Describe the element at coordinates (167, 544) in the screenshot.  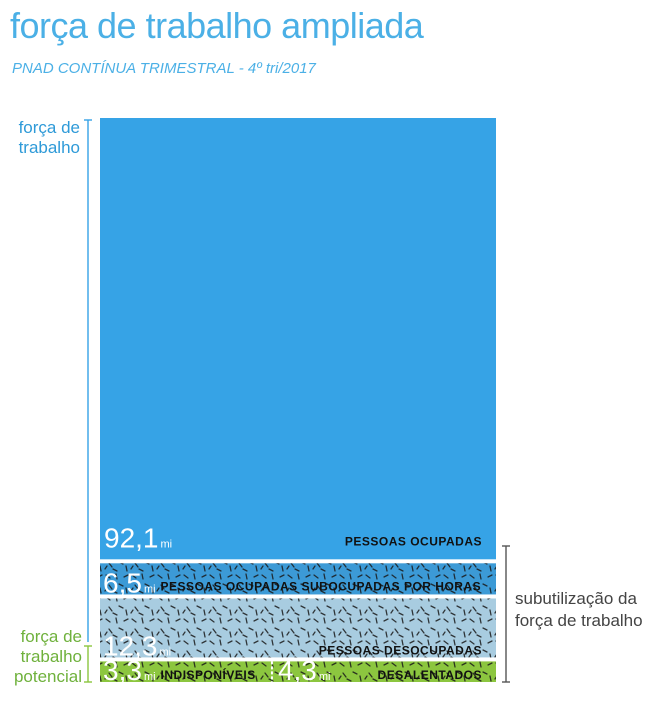
I see `segment-unit-0: mi` at that location.